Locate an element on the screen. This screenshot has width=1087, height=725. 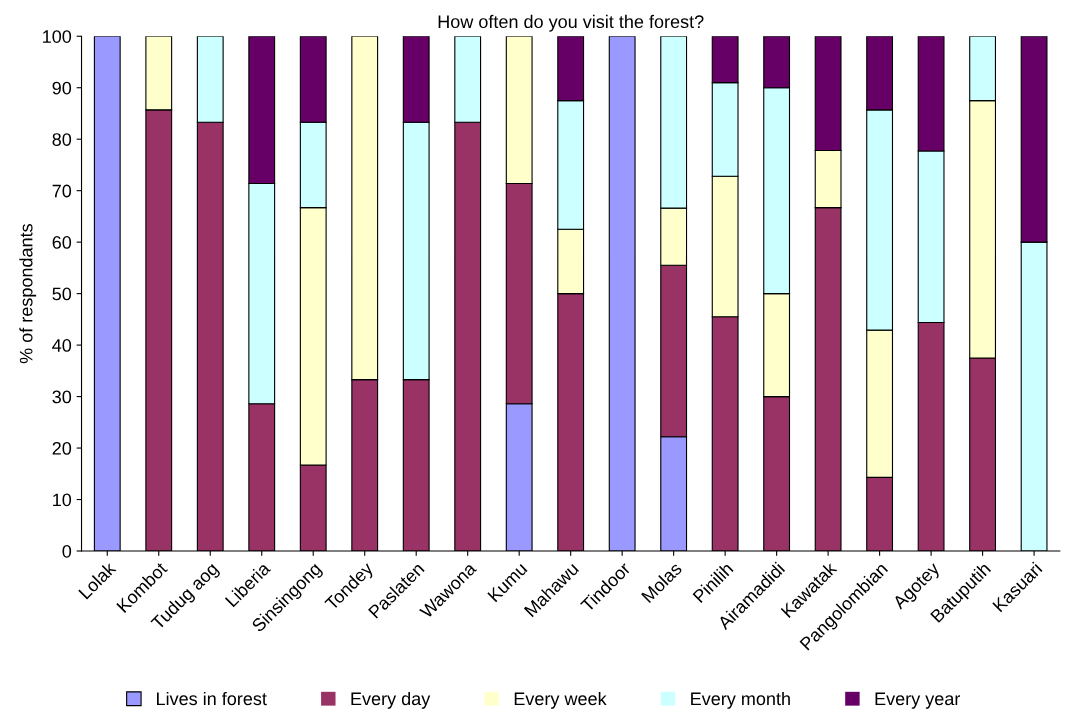
y-tick-label: 0 is located at coordinates (67, 551).